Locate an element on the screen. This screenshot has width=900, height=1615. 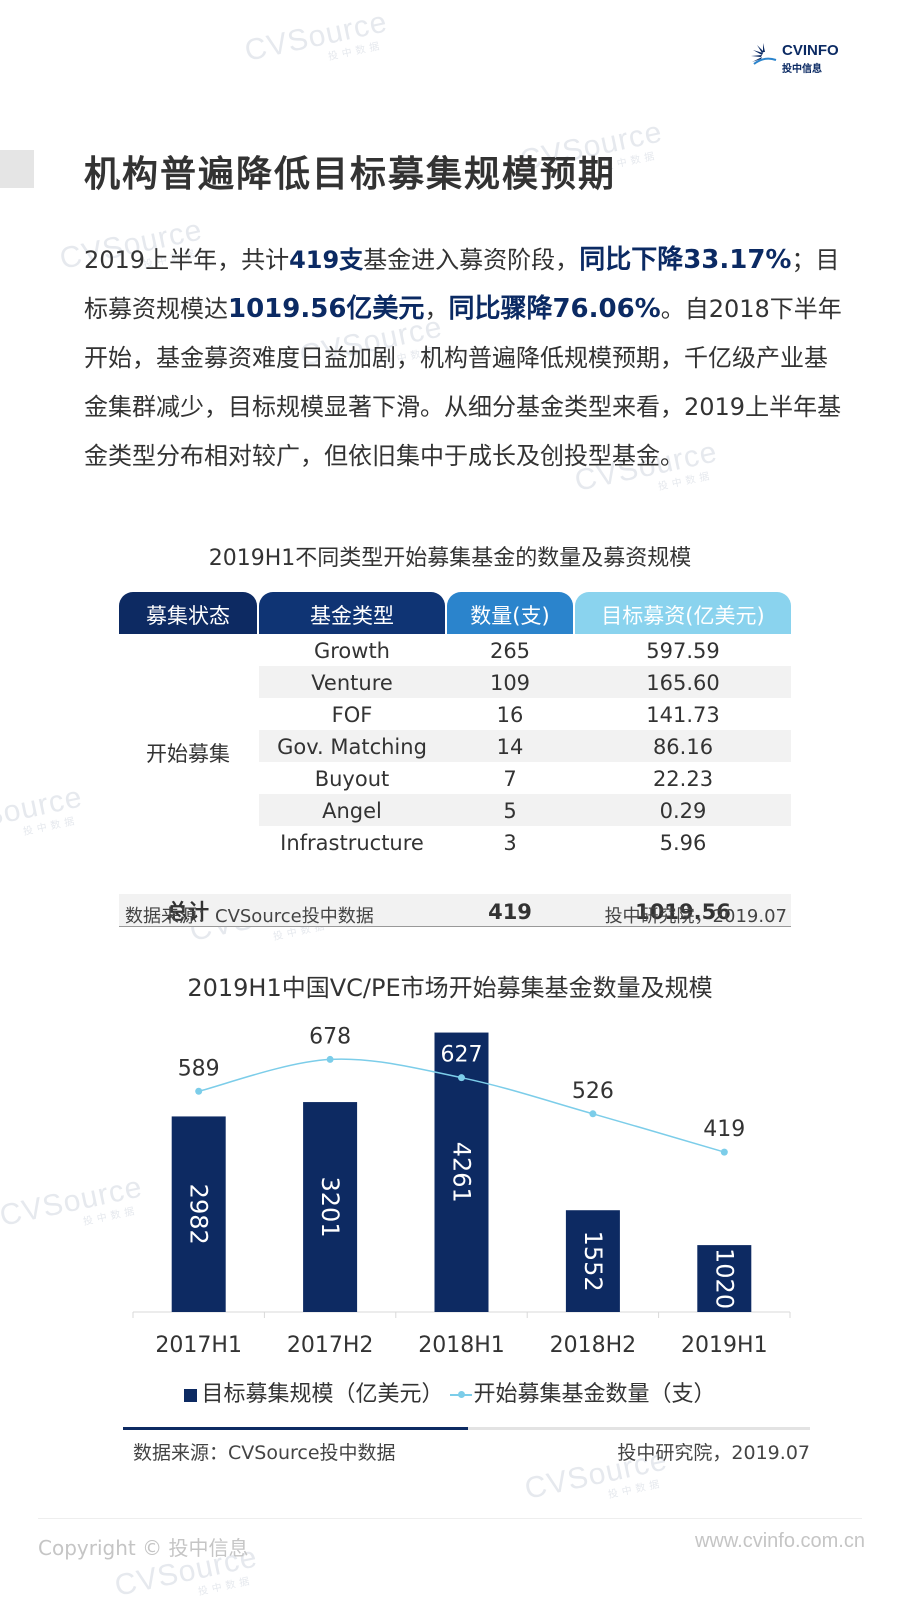
total-amount: 1019.56 is located at coordinates (683, 912).